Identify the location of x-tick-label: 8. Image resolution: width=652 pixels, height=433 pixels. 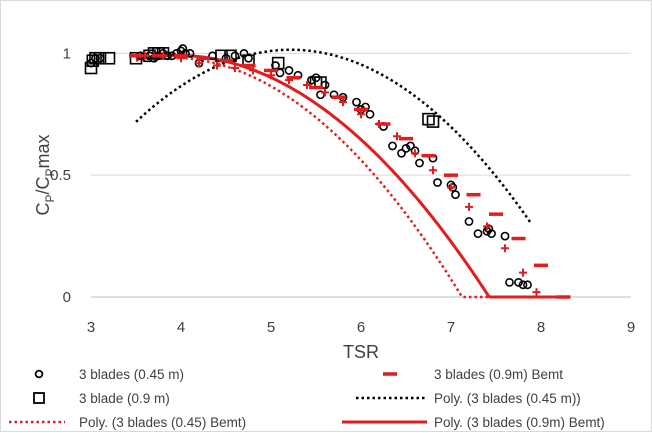
(541, 327).